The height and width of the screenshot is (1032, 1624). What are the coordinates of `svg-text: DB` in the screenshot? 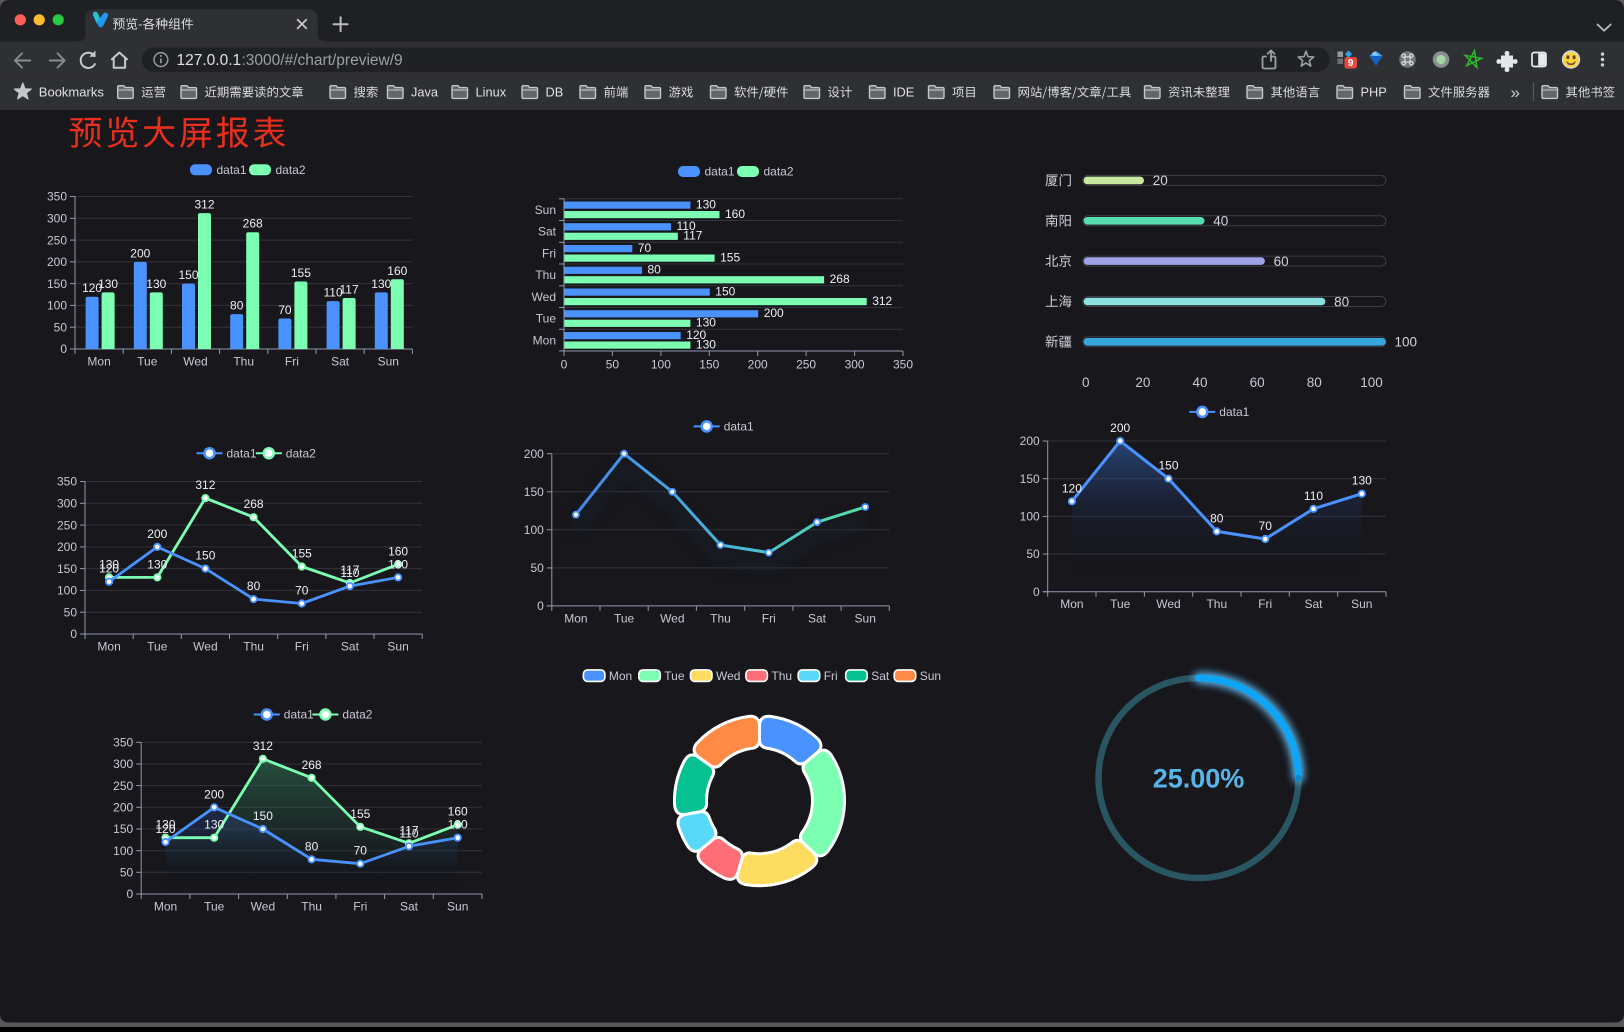 It's located at (555, 92).